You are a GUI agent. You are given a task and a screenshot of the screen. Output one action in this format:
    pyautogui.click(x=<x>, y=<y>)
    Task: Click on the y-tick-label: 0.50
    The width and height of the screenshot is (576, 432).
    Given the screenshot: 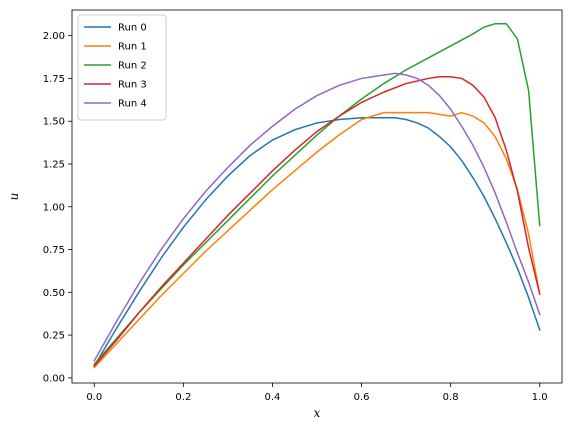 What is the action you would take?
    pyautogui.click(x=54, y=293)
    